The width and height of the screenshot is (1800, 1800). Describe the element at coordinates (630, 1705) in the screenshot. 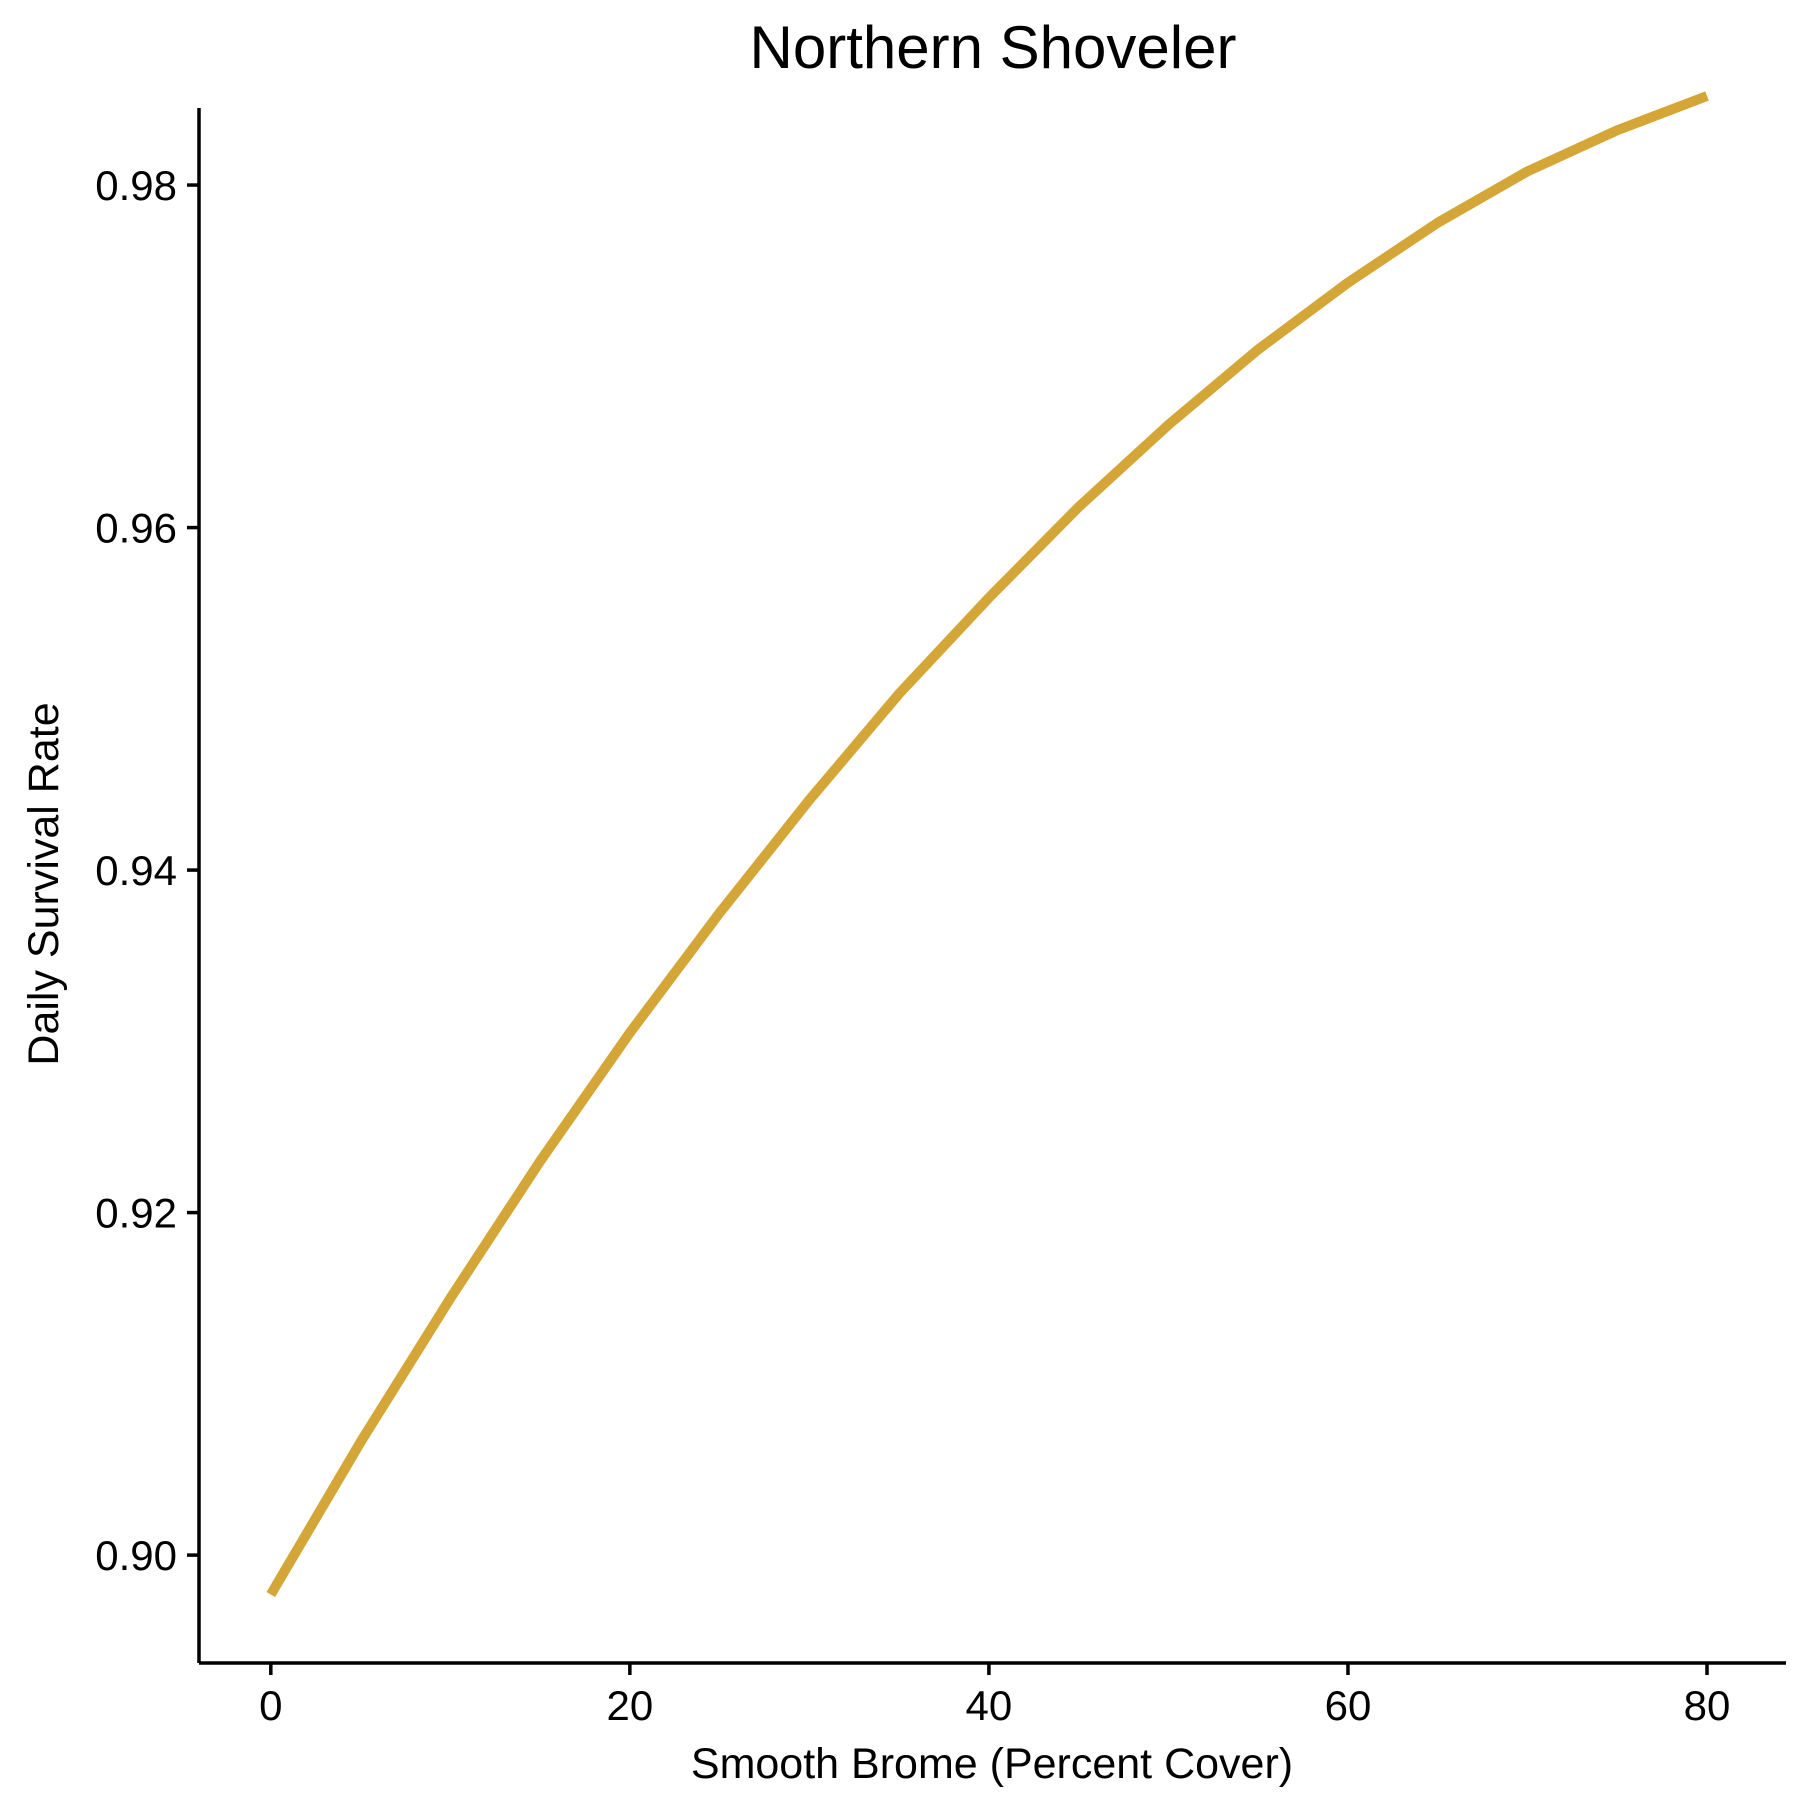

I see `x-tick-label: 20` at that location.